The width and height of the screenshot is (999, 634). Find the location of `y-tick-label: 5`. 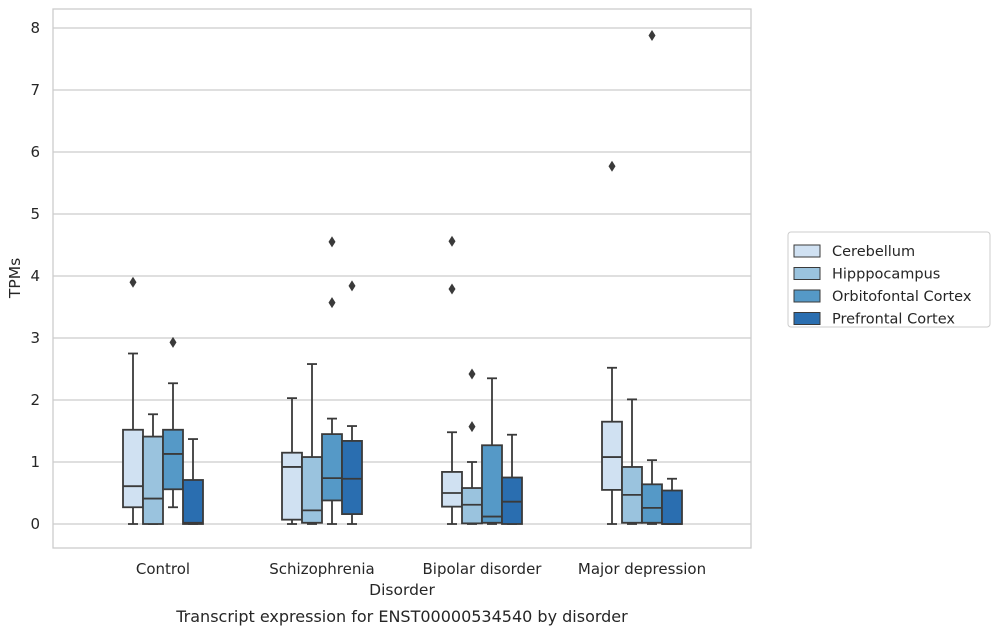

y-tick-label: 5 is located at coordinates (35, 214).